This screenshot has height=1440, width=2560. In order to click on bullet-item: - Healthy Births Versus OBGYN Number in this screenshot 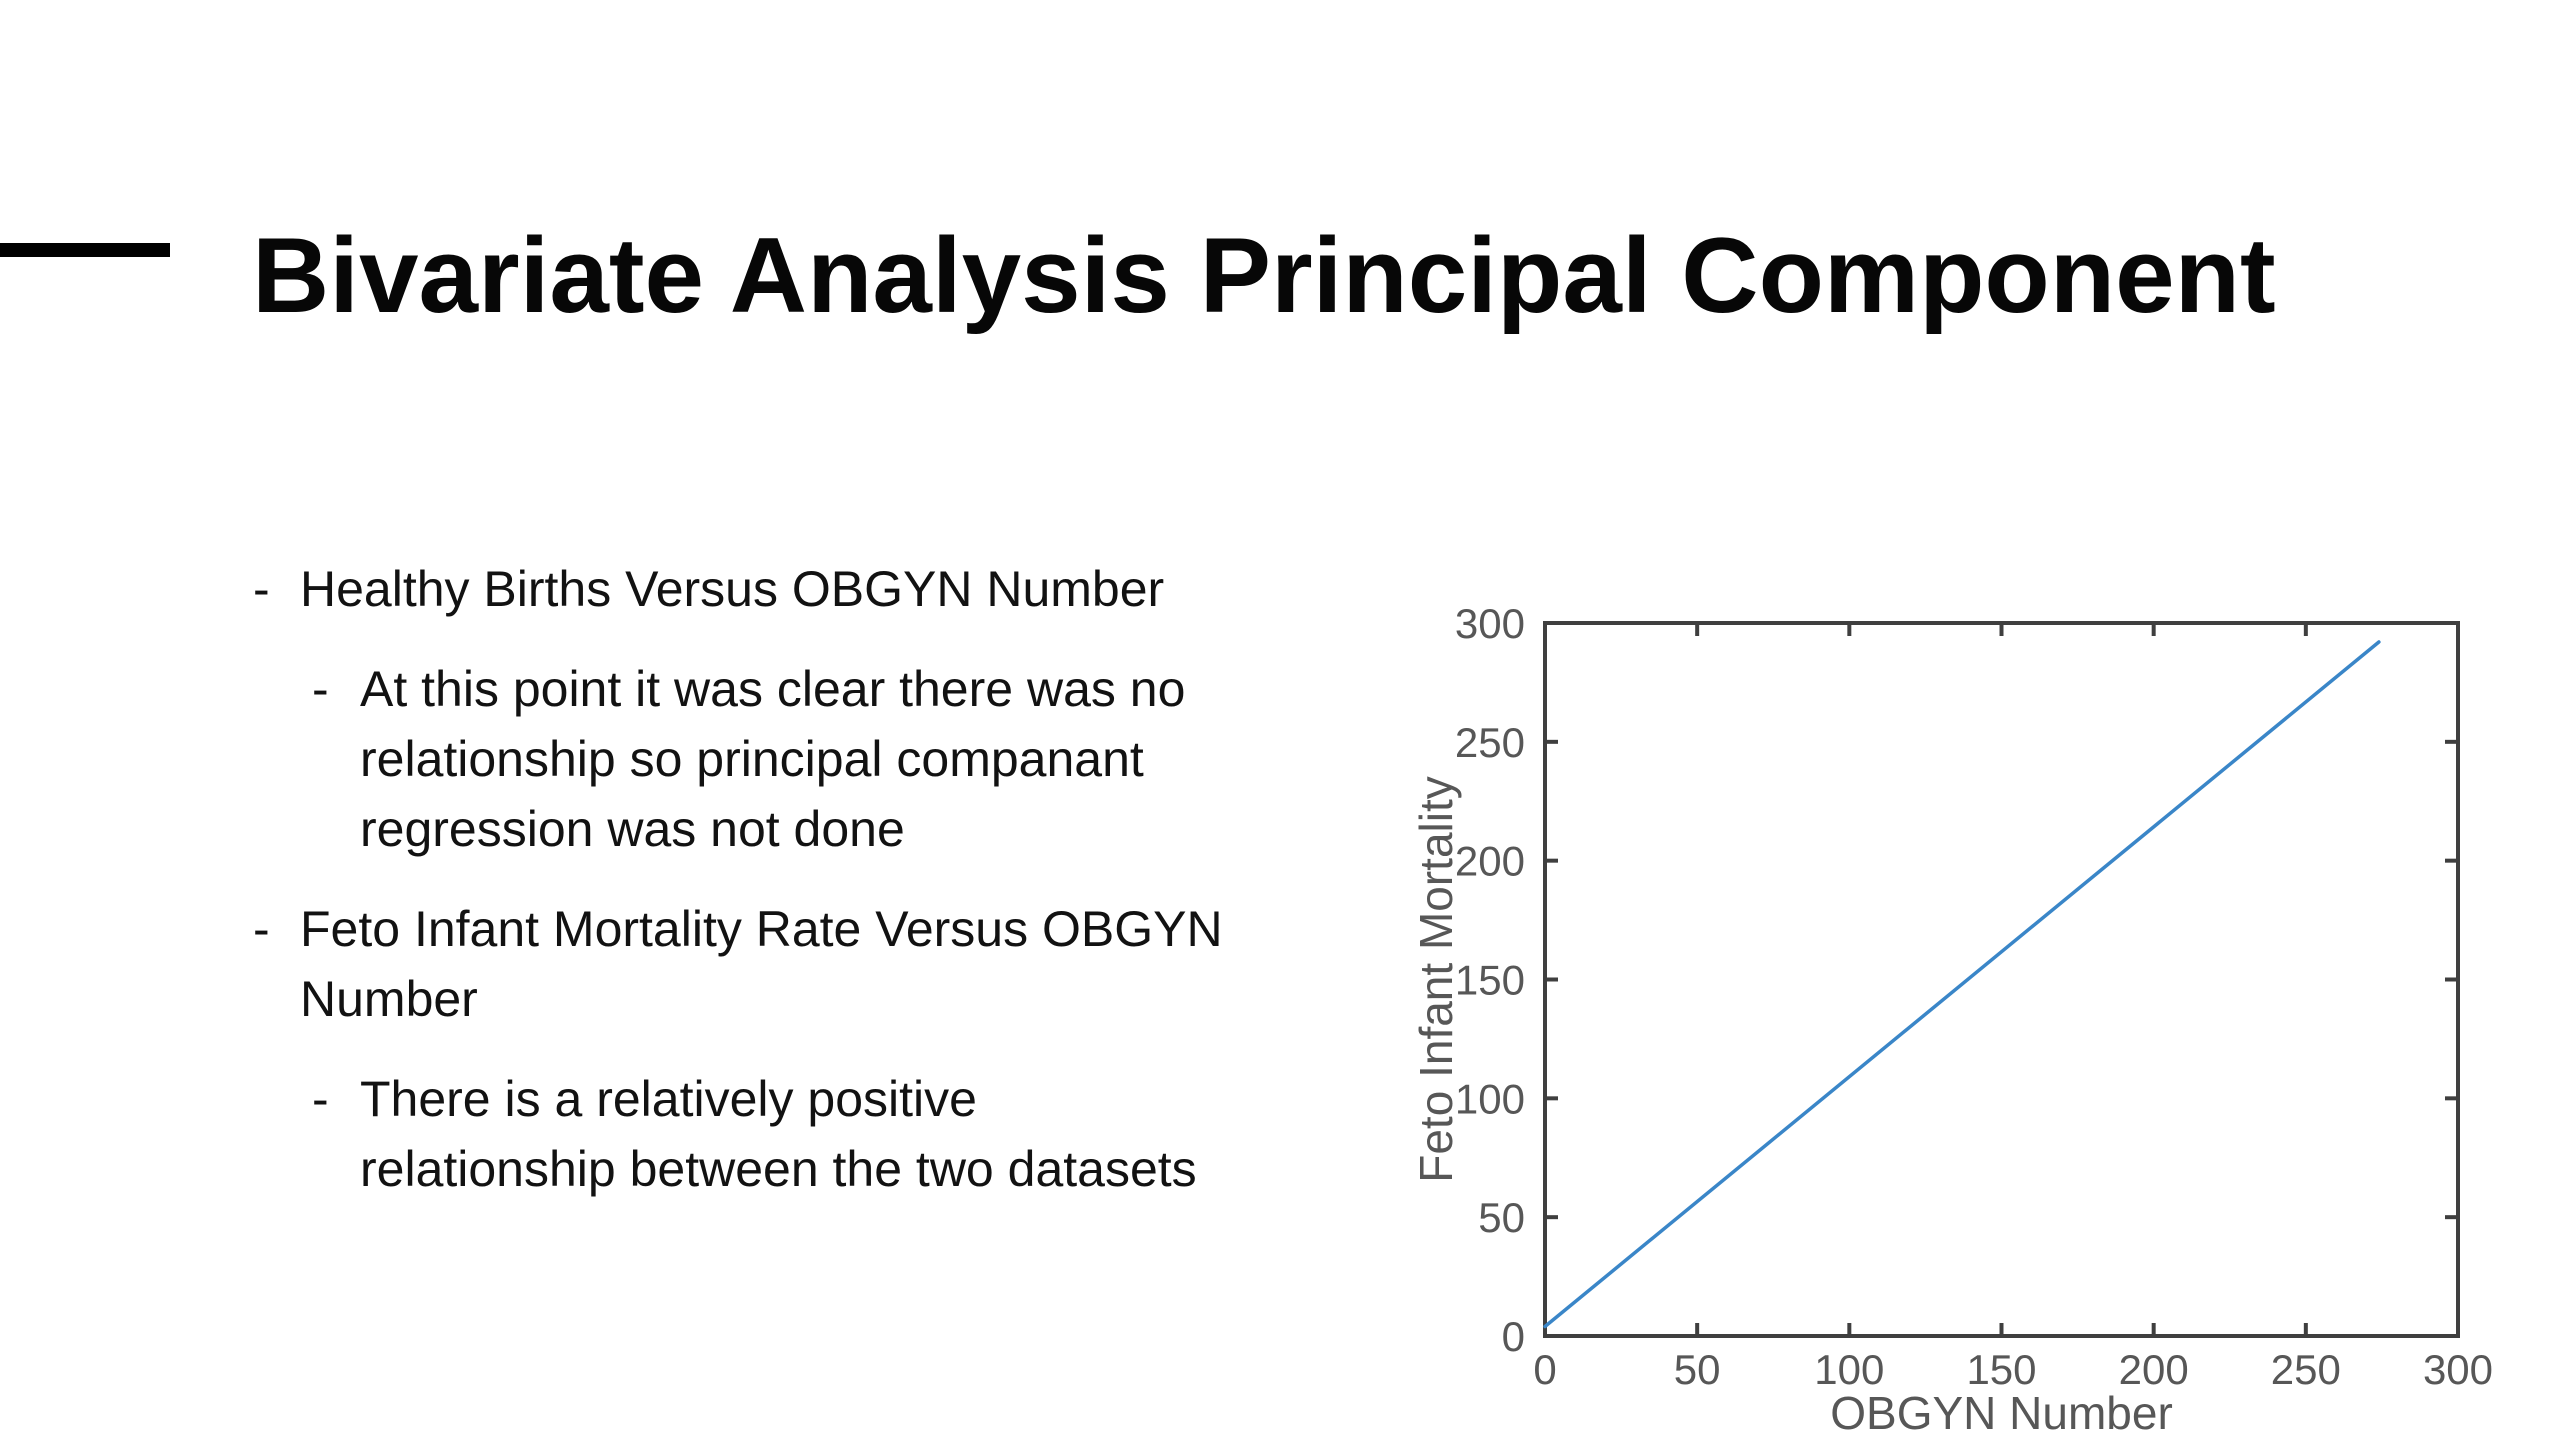, I will do `click(821, 589)`.